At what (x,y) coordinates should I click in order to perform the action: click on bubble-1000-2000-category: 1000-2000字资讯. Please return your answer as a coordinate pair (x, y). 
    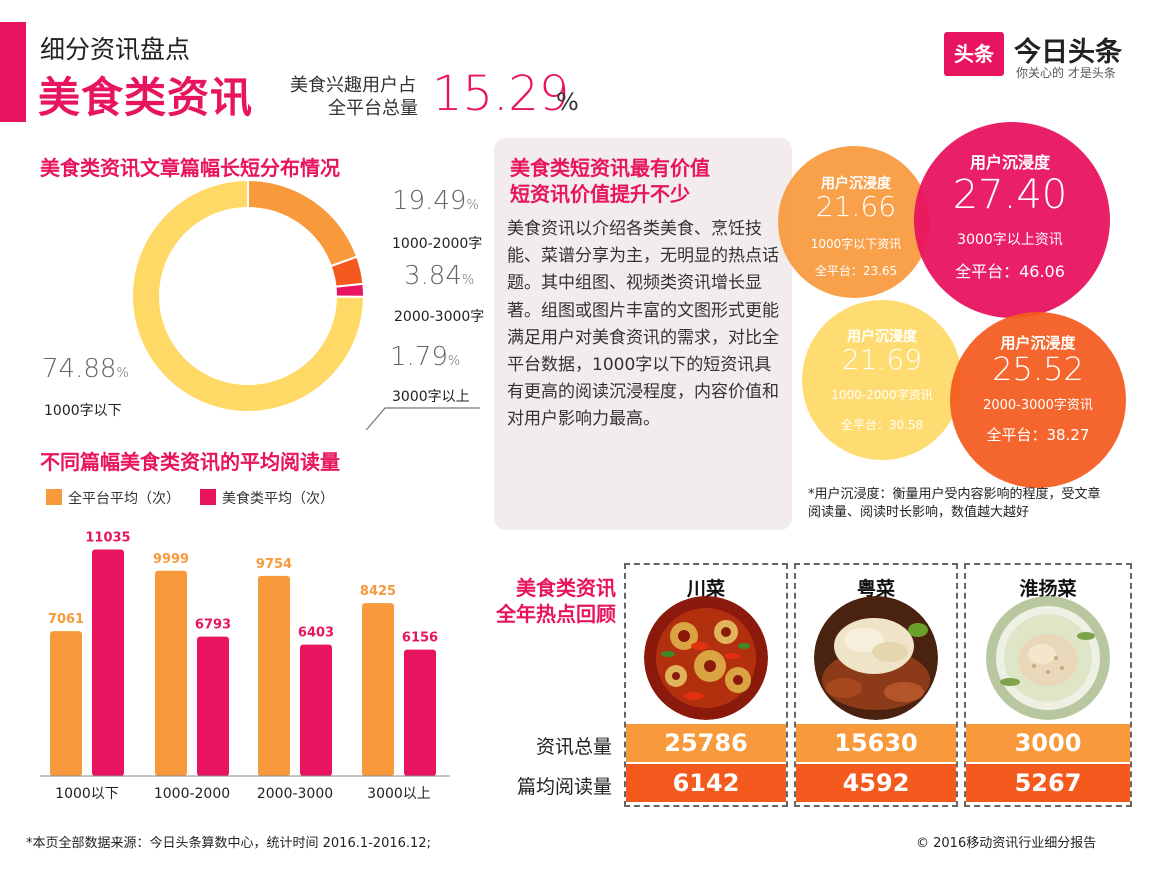
    Looking at the image, I should click on (882, 395).